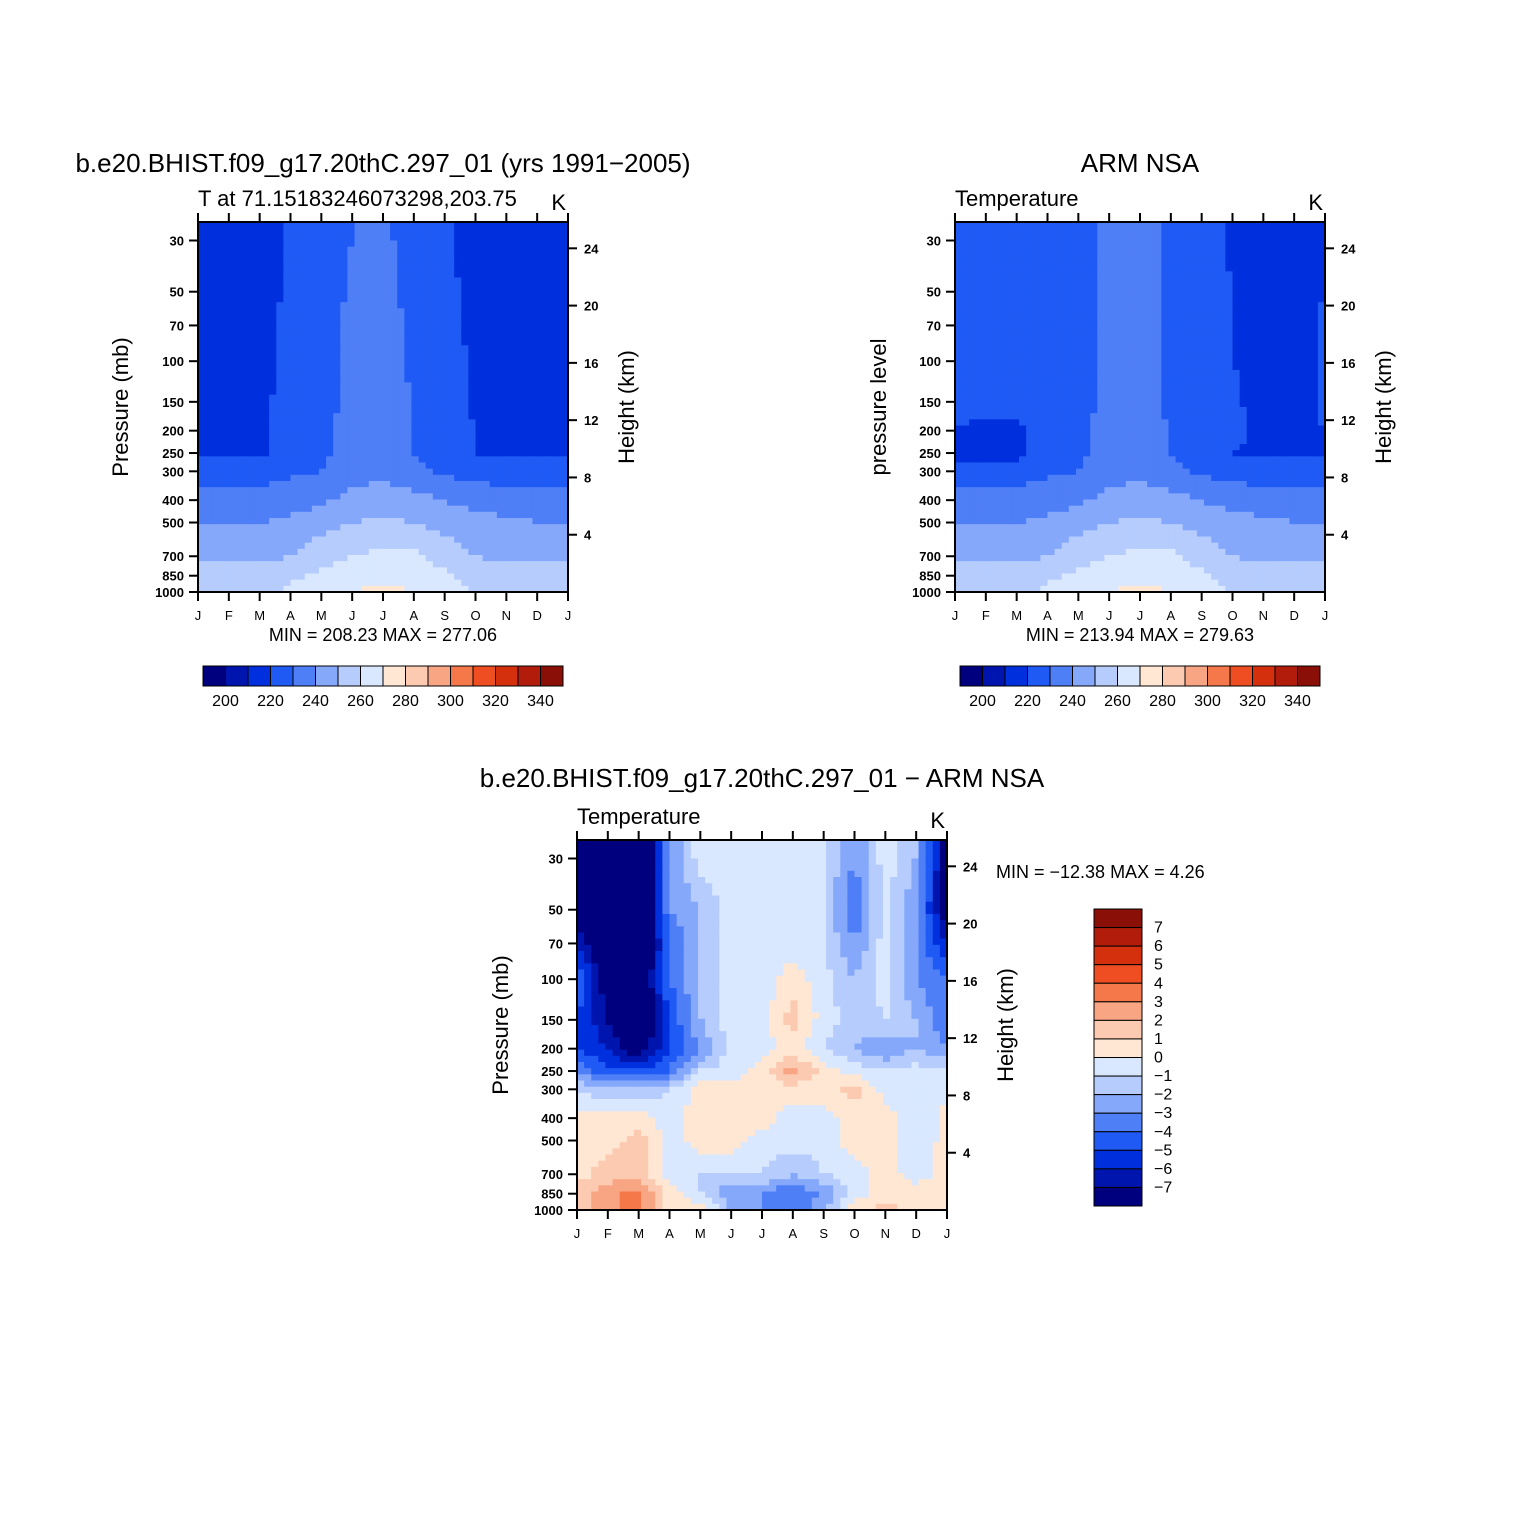 The width and height of the screenshot is (1524, 1524). Describe the element at coordinates (173, 361) in the screenshot. I see `y-tick-label: 100` at that location.